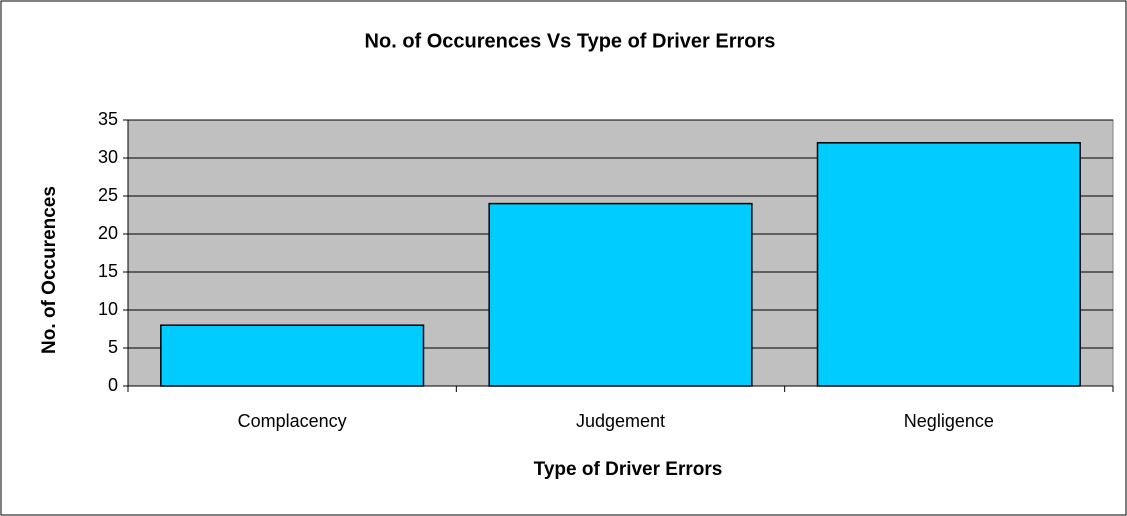  Describe the element at coordinates (108, 195) in the screenshot. I see `y-tick-label: 25` at that location.